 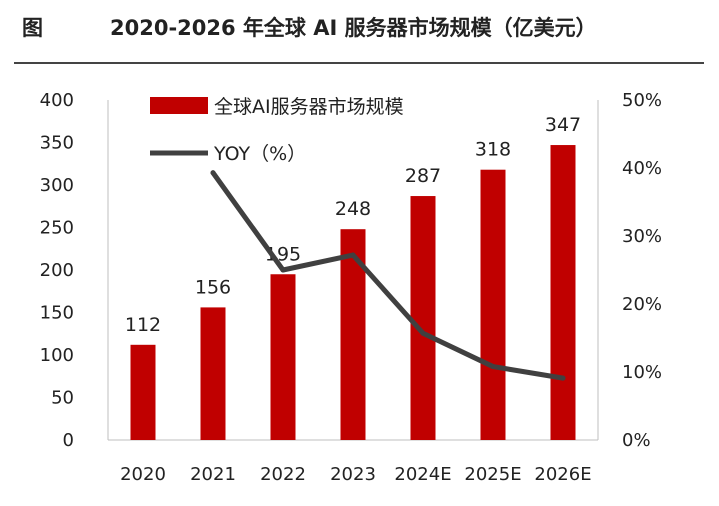 I want to click on x-tick-label: 2024E, so click(x=422, y=474).